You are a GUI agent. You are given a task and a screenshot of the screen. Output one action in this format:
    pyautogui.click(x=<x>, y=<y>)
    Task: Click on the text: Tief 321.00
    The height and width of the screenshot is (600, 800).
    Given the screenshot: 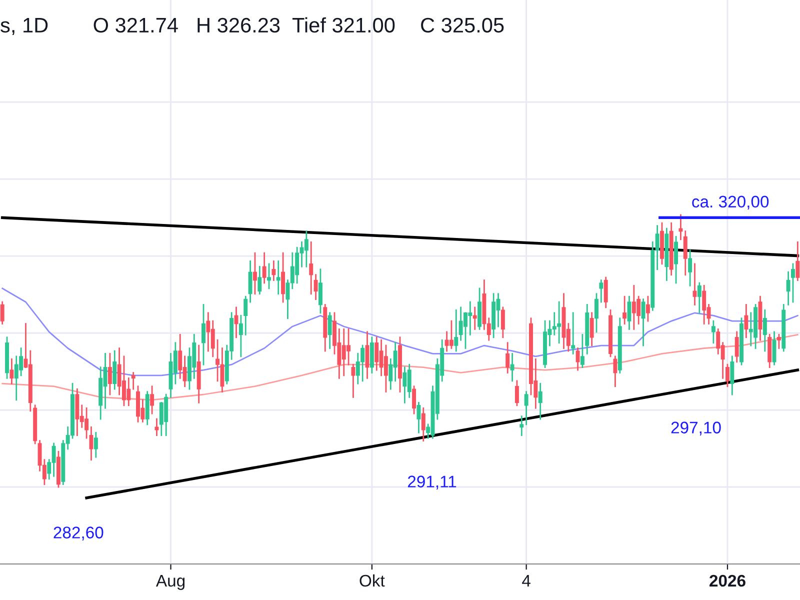 What is the action you would take?
    pyautogui.click(x=343, y=25)
    